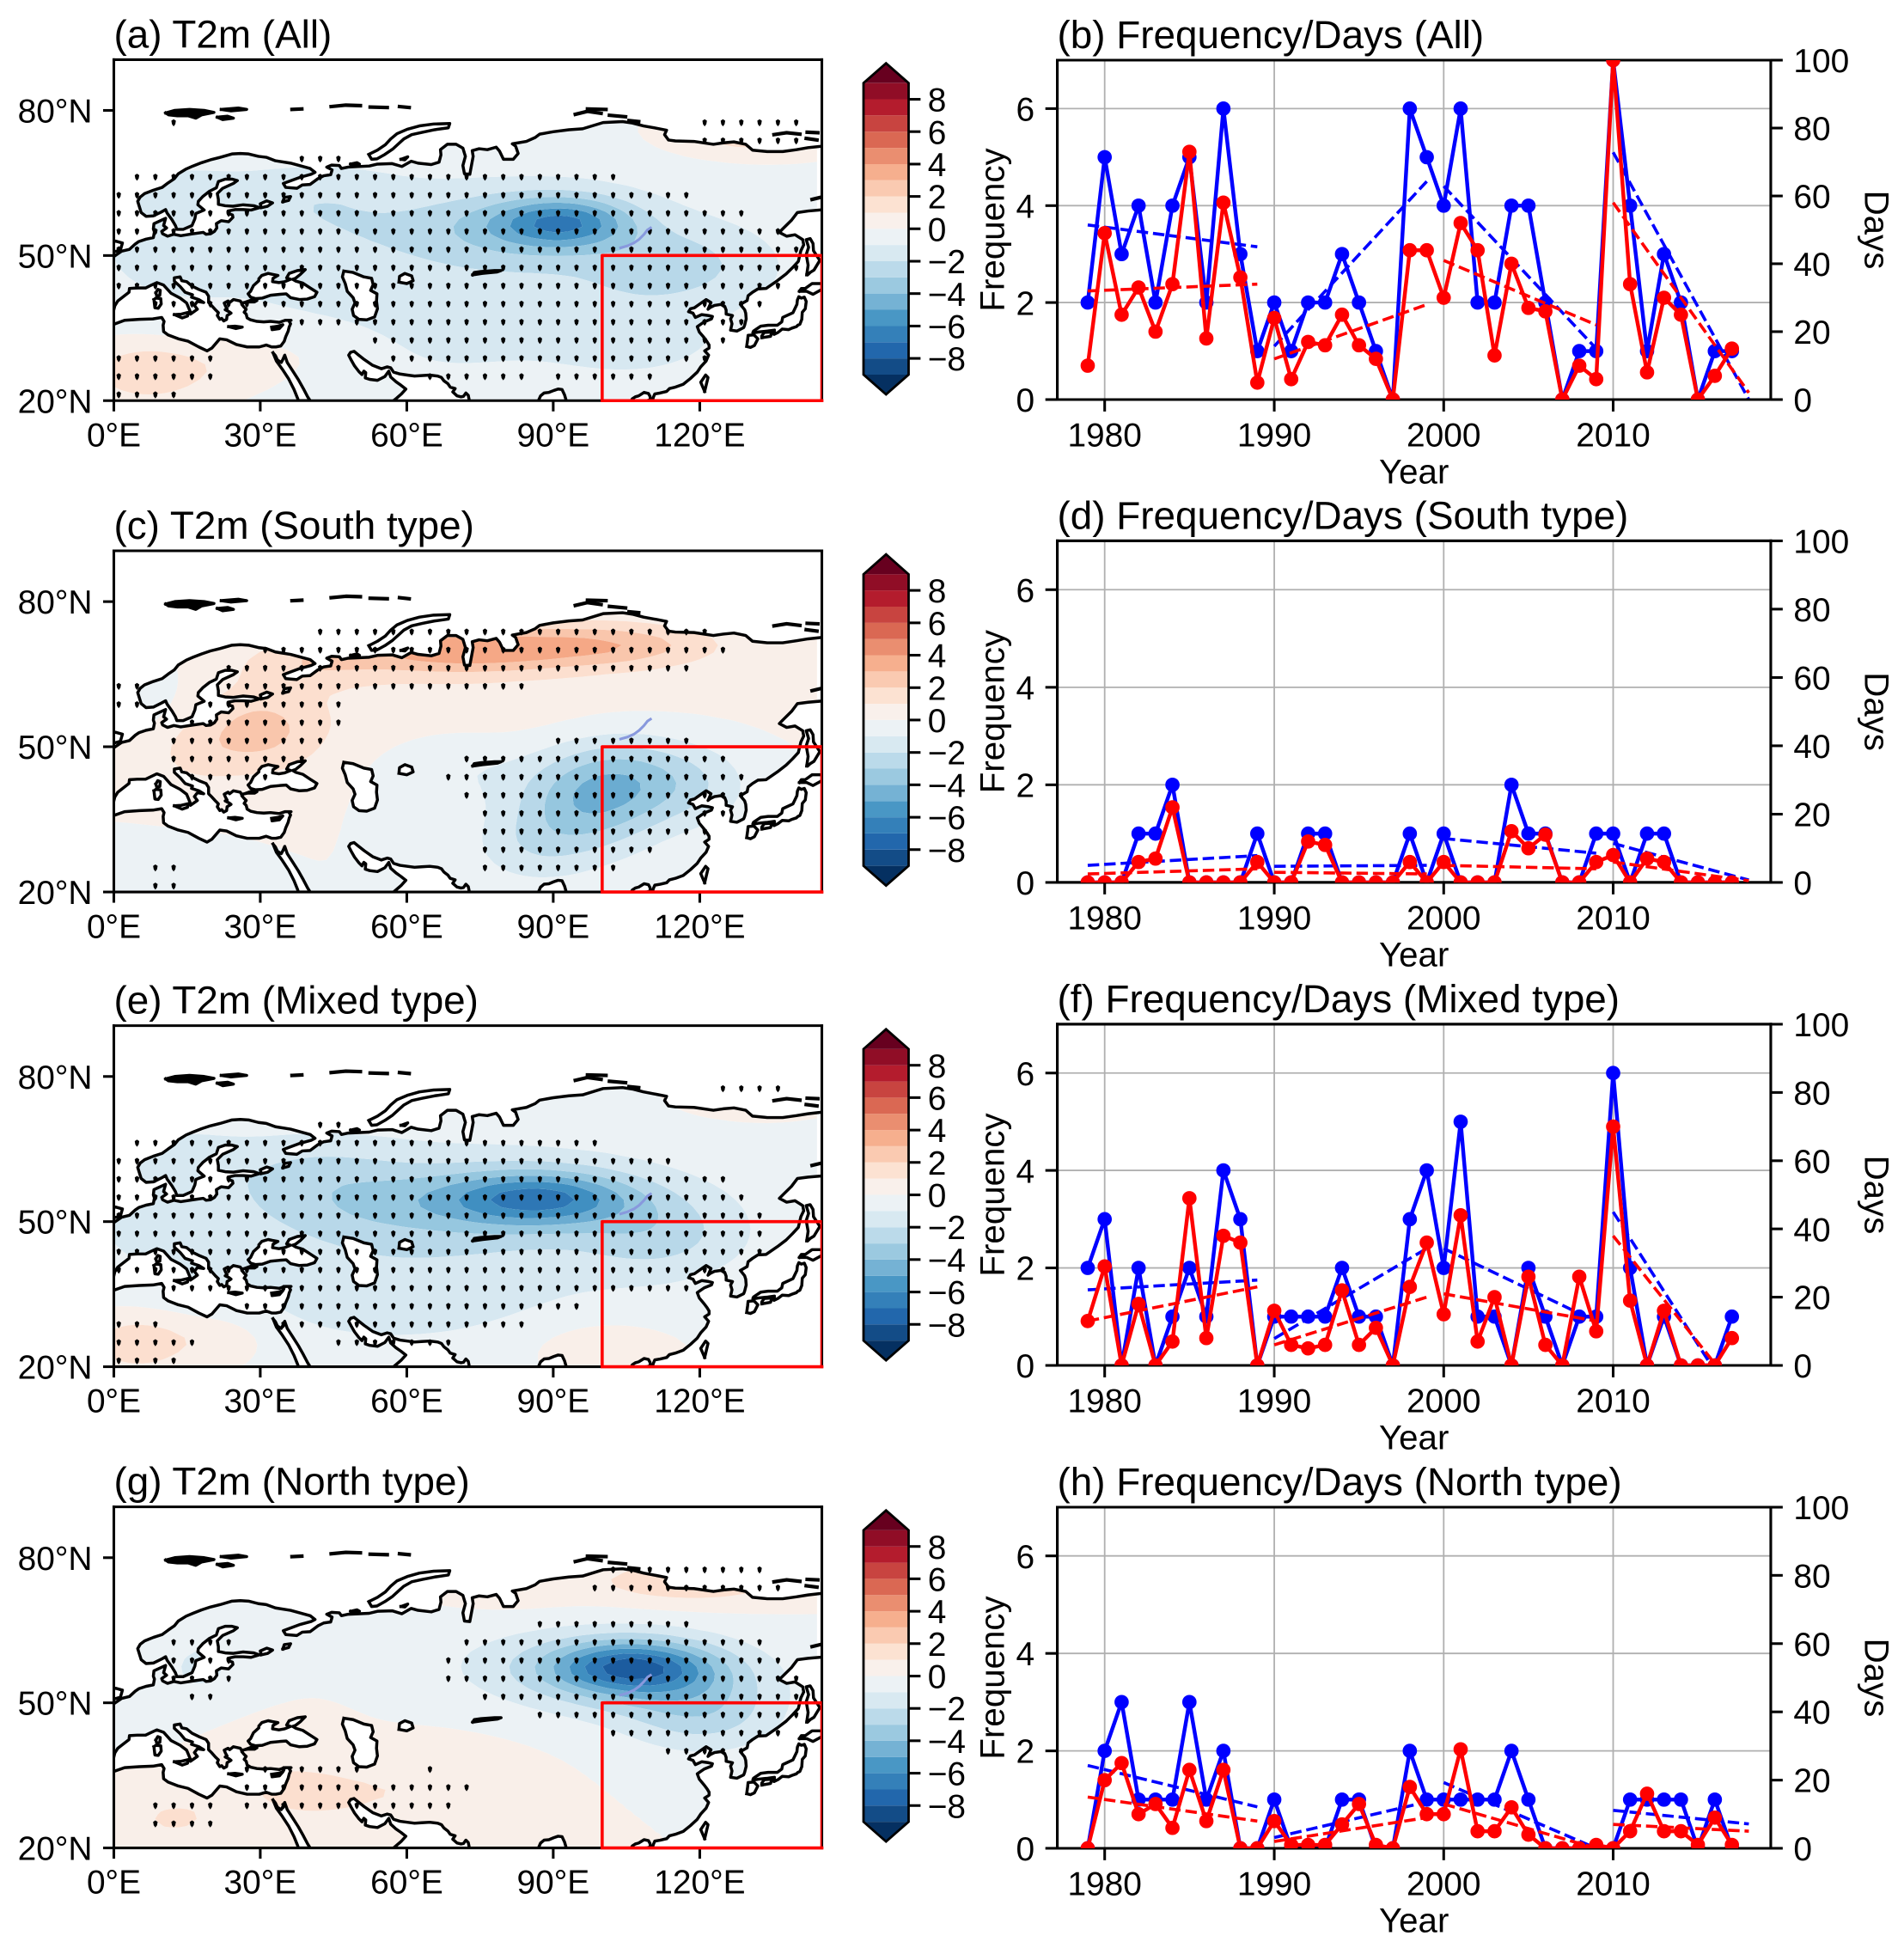 Image resolution: width=1904 pixels, height=1954 pixels. I want to click on svg-text: 8, so click(938, 591).